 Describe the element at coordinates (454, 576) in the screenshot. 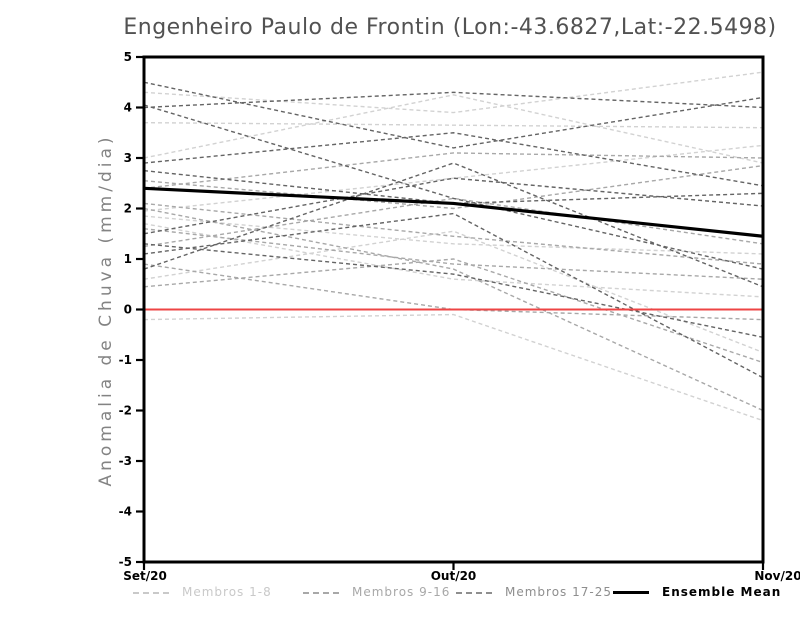

I see `x-tick-label: Out/20` at that location.